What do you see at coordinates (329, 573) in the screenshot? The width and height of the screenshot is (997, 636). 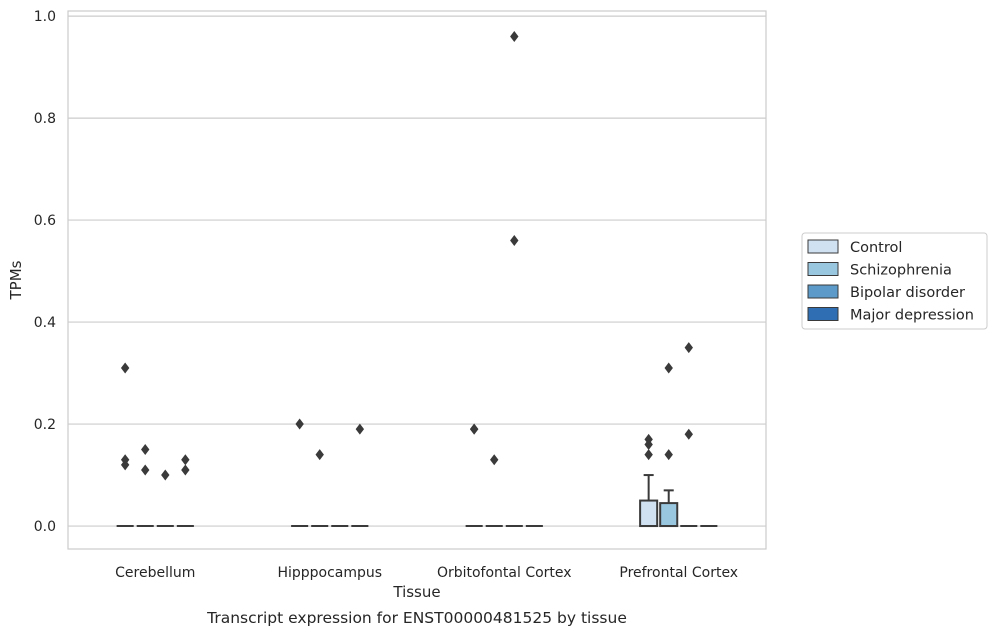 I see `x-tick-label: Hipppocampus` at bounding box center [329, 573].